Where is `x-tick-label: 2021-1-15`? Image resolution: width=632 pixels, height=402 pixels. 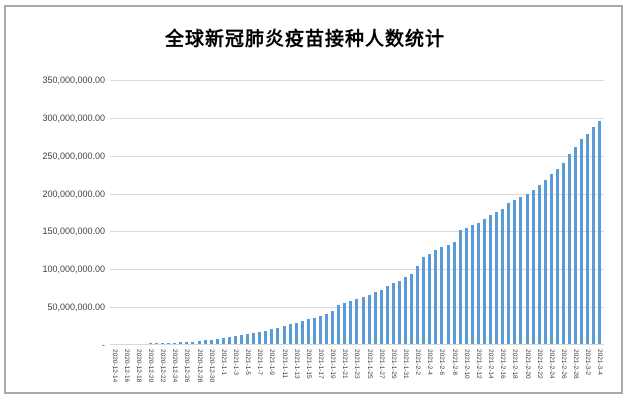
x-tick-label: 2021-1-15 is located at coordinates (308, 364).